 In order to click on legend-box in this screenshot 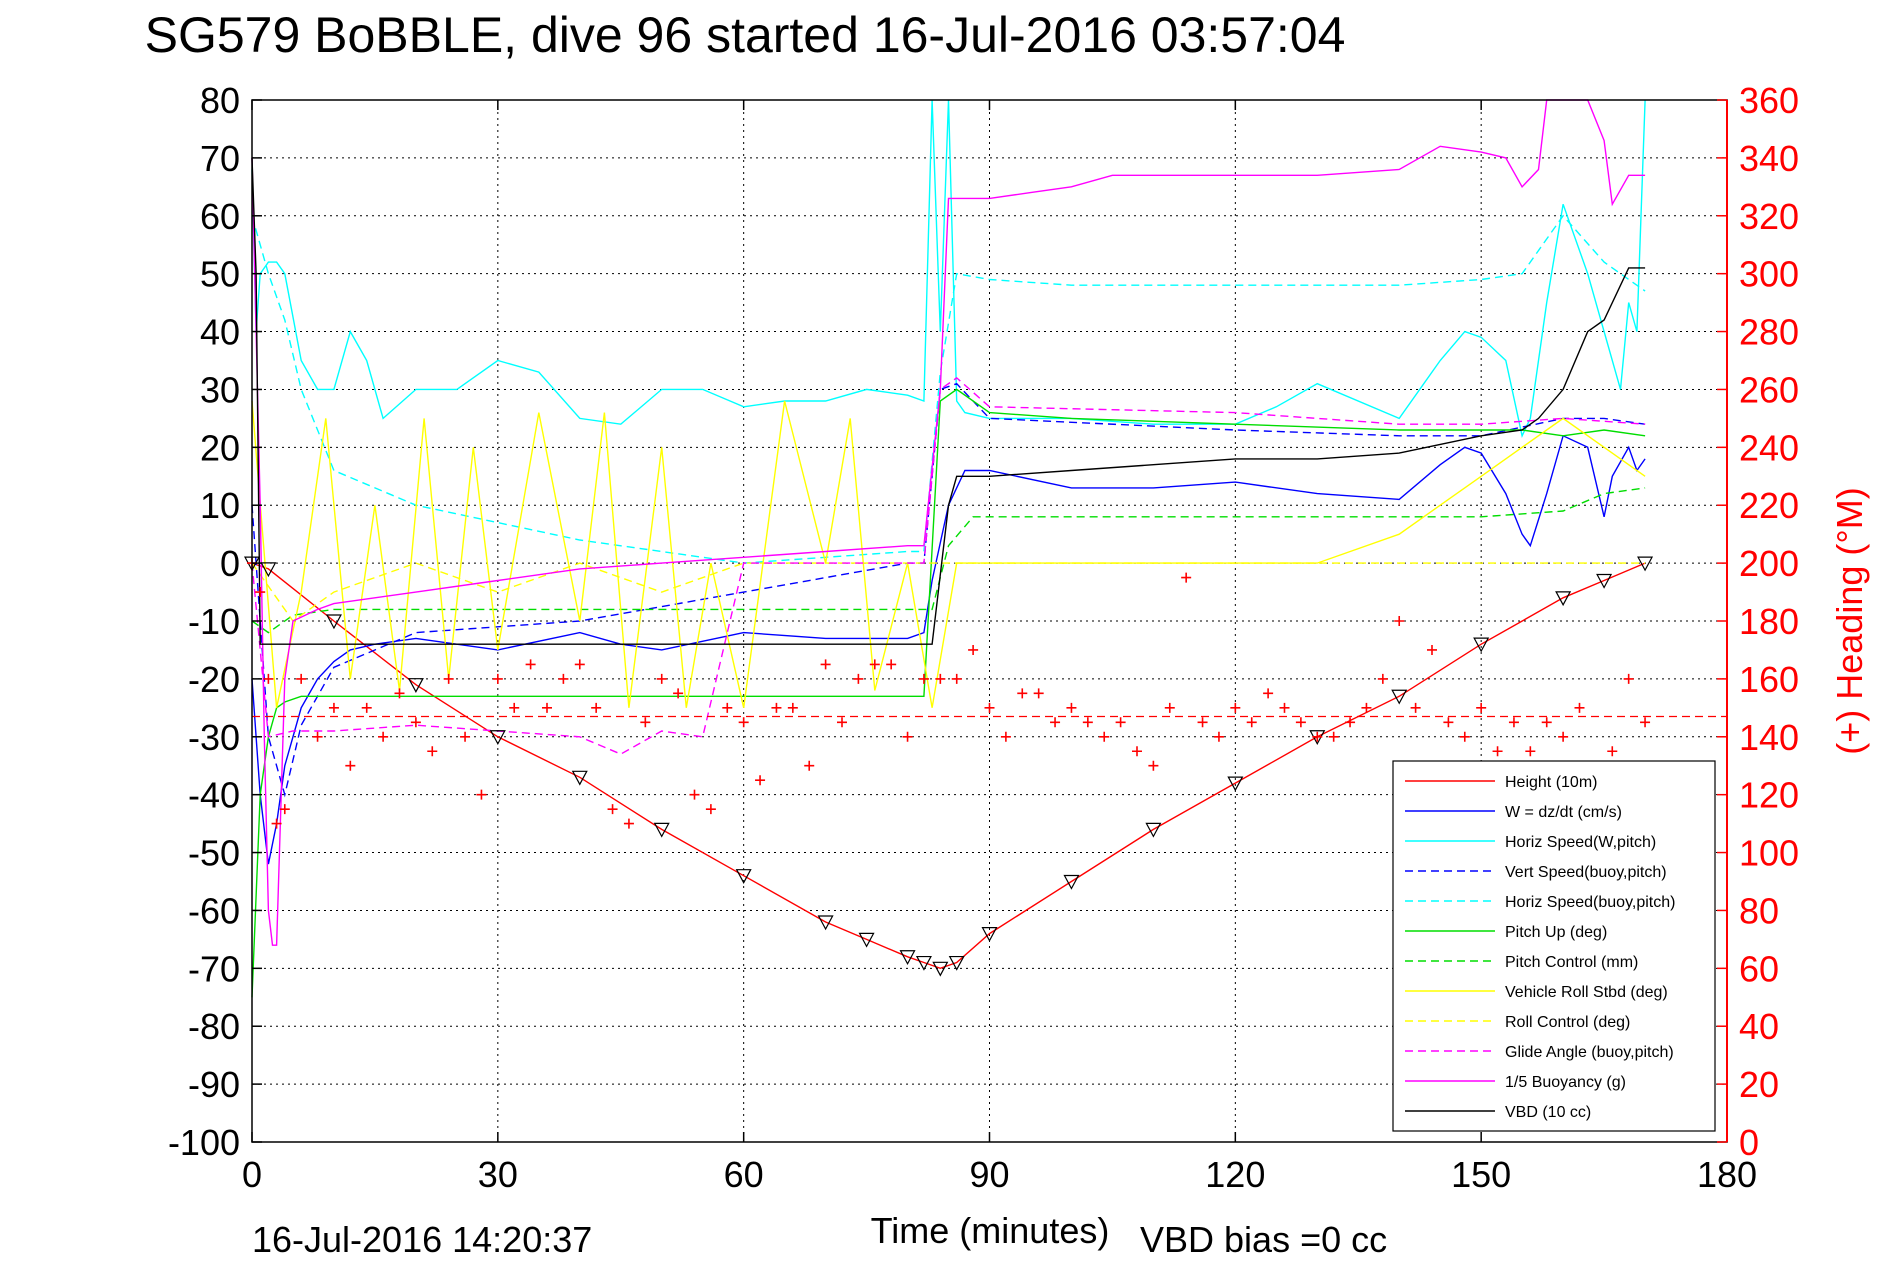, I will do `click(1554, 946)`.